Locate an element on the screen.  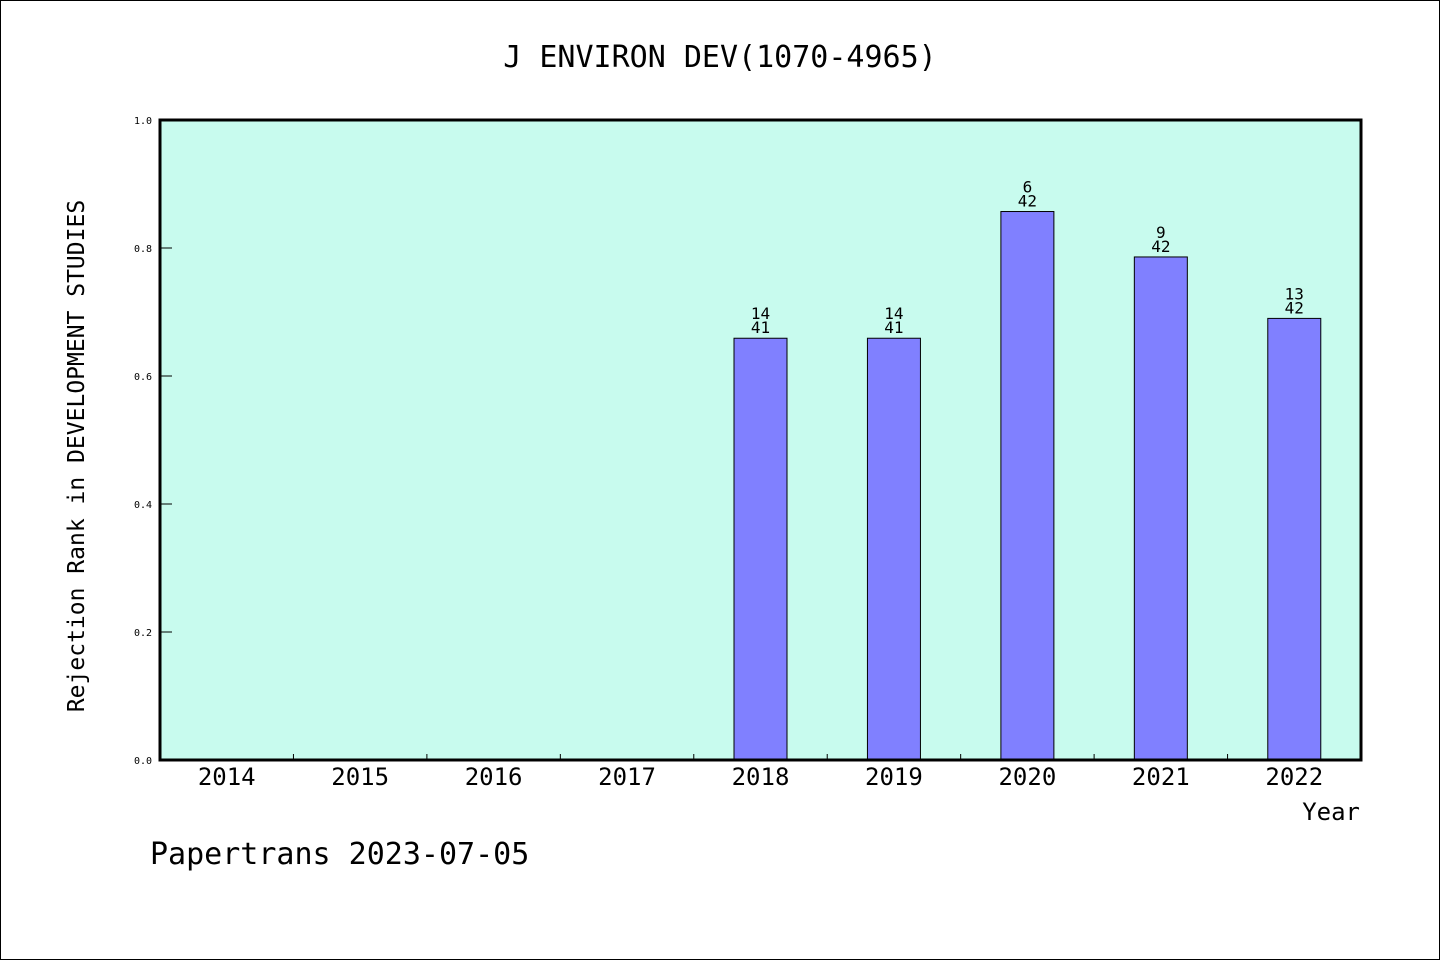
x-tick-label-2018: 2018 is located at coordinates (761, 777).